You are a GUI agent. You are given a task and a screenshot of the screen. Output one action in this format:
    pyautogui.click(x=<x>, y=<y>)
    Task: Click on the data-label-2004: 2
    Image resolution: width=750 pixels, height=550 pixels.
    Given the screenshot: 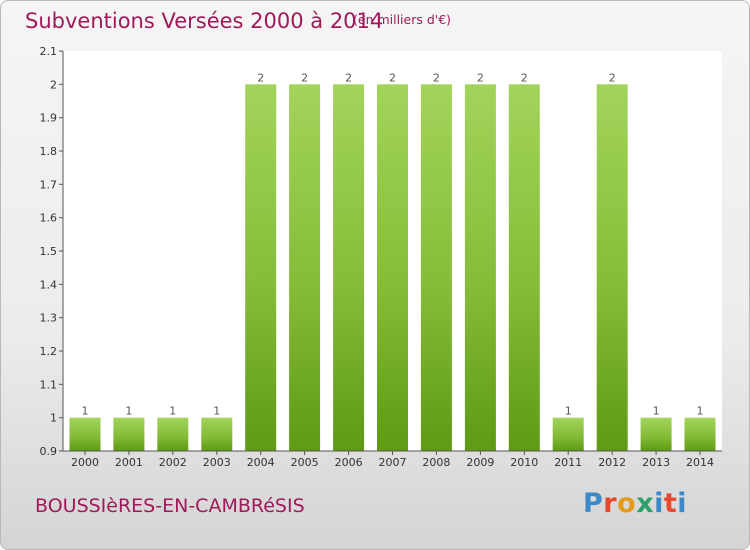 What is the action you would take?
    pyautogui.click(x=260, y=77)
    